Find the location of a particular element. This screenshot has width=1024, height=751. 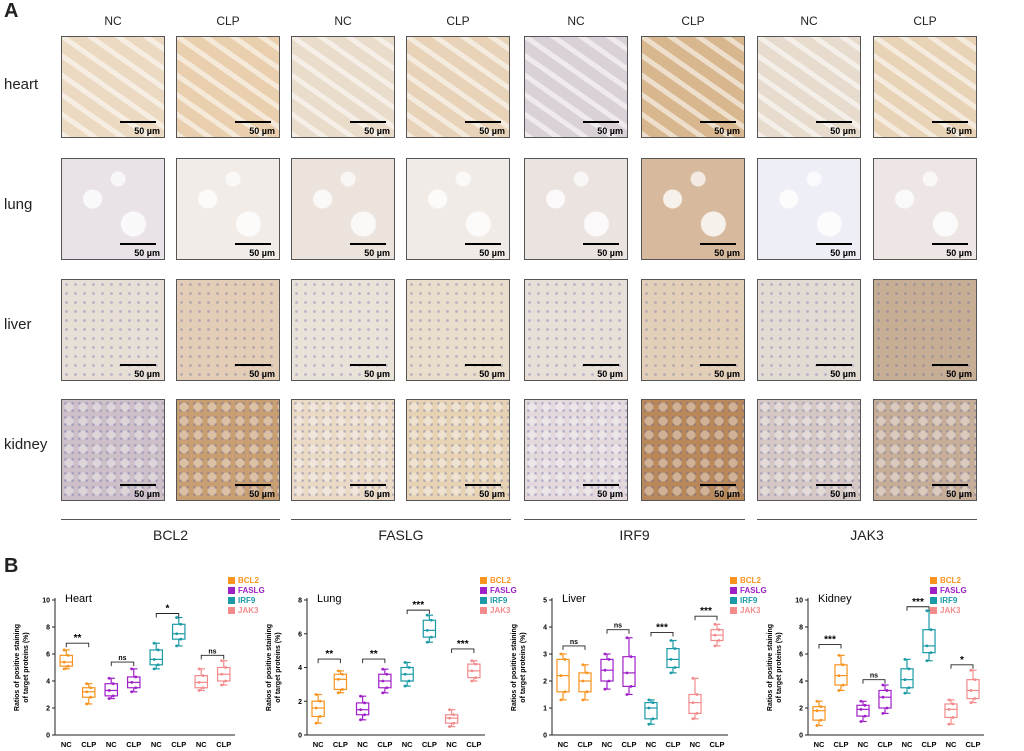

micrograph-heart-2: 50 µm is located at coordinates (228, 87).